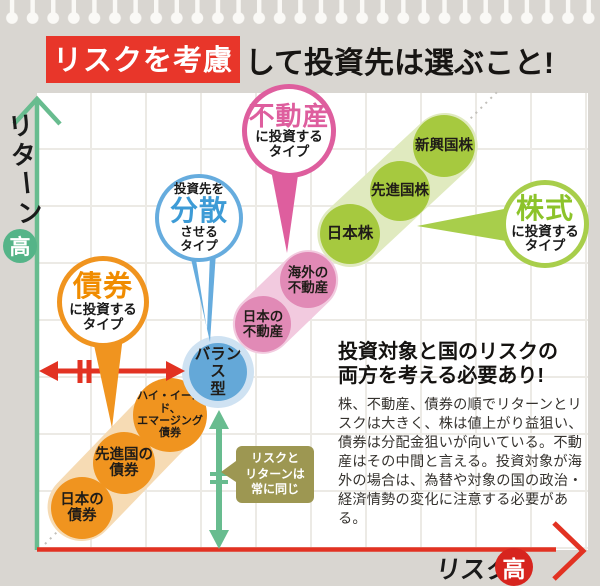 The image size is (600, 586). I want to click on title-highlight: リスクを考慮, so click(142, 59).